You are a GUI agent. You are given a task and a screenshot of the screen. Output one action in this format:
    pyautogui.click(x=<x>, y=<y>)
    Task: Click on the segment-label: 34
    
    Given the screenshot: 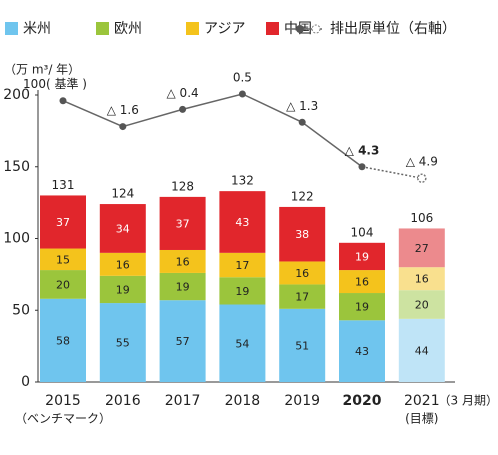 What is the action you would take?
    pyautogui.click(x=123, y=228)
    